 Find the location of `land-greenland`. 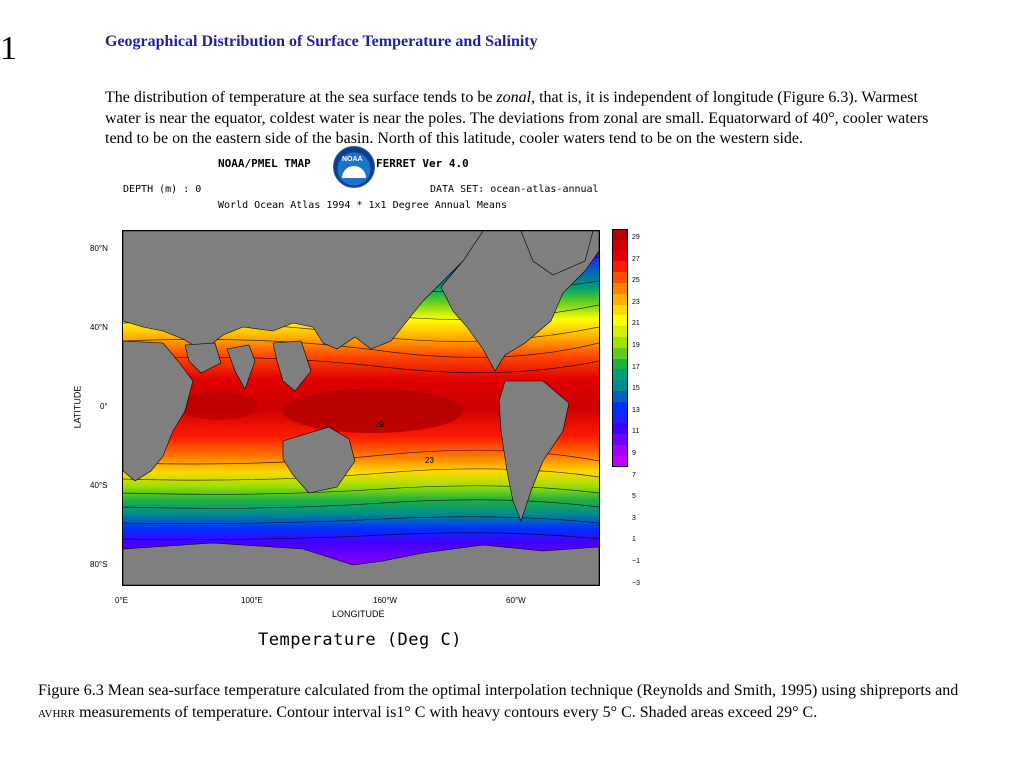

land-greenland is located at coordinates (557, 253).